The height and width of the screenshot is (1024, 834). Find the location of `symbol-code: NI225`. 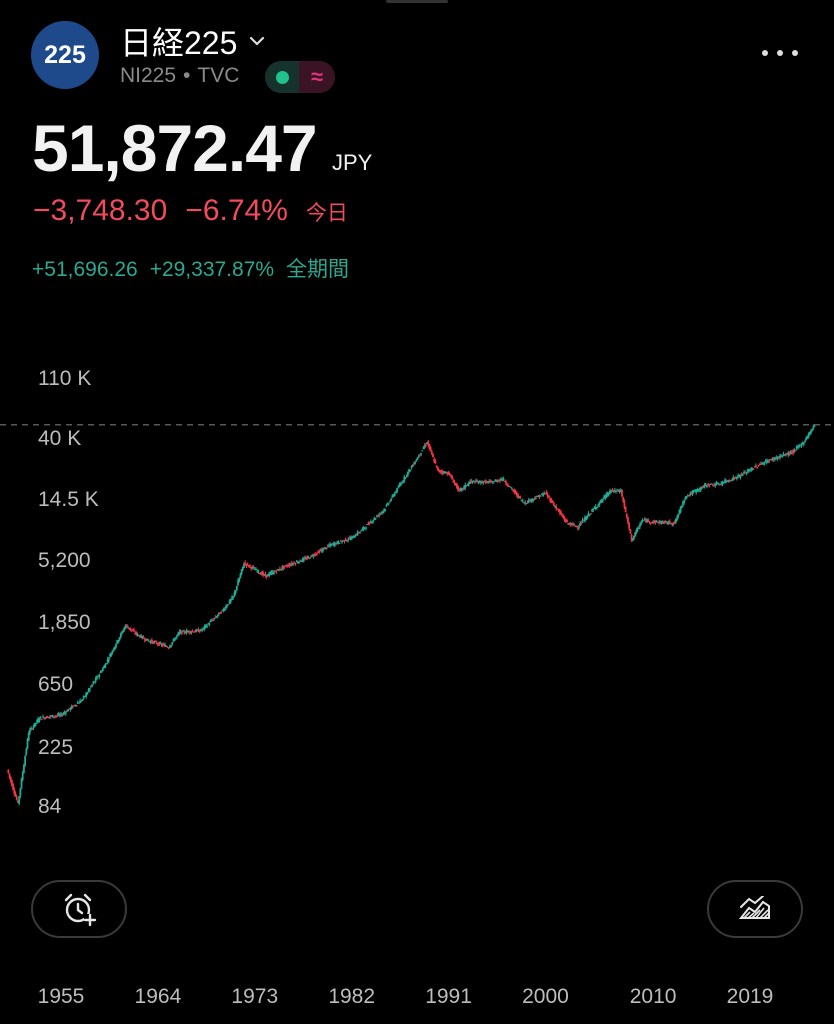

symbol-code: NI225 is located at coordinates (148, 75).